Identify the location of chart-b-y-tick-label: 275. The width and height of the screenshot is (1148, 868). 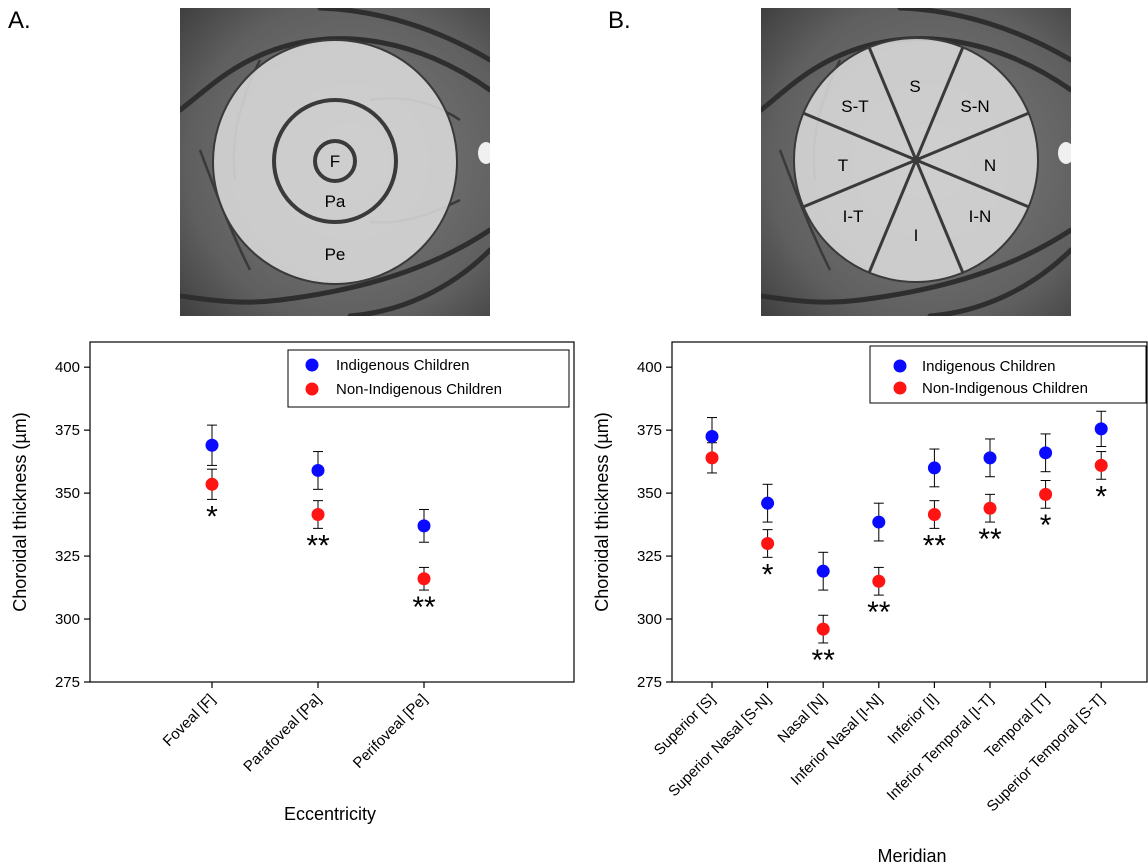
(649, 682).